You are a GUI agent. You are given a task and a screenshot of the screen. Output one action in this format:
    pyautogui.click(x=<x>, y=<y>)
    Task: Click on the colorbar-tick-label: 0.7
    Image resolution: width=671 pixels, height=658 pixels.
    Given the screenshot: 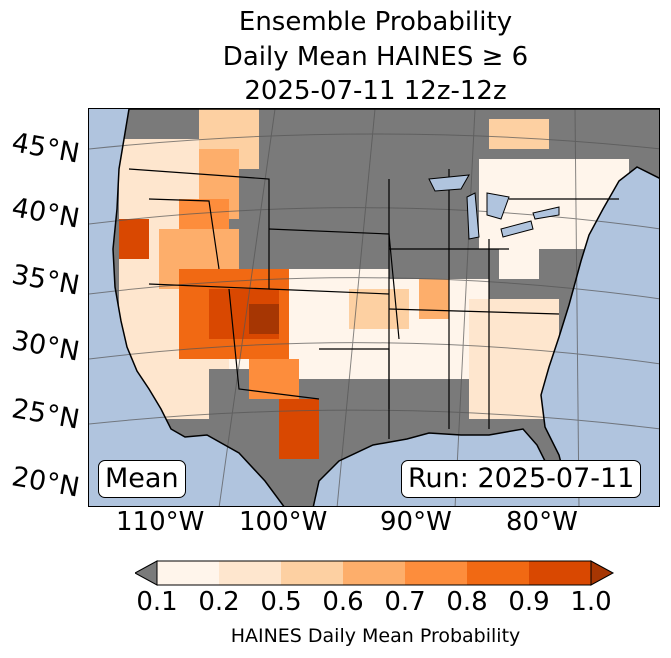 What is the action you would take?
    pyautogui.click(x=405, y=602)
    